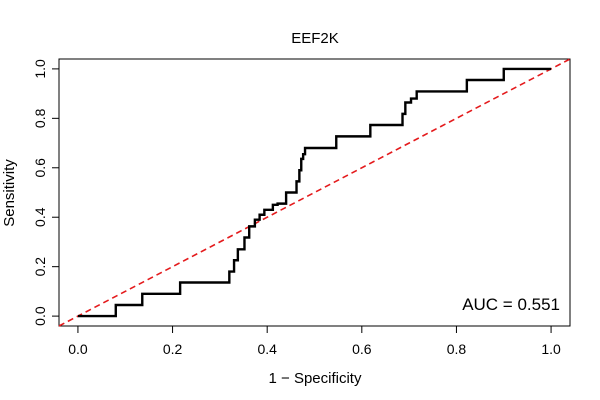 The height and width of the screenshot is (400, 600). Describe the element at coordinates (315, 38) in the screenshot. I see `chart-title: EEF2K` at that location.